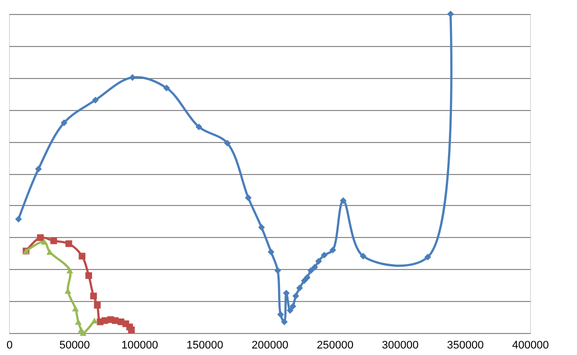 Image resolution: width=577 pixels, height=355 pixels. Describe the element at coordinates (335, 346) in the screenshot. I see `x-tick-label: 250000` at that location.